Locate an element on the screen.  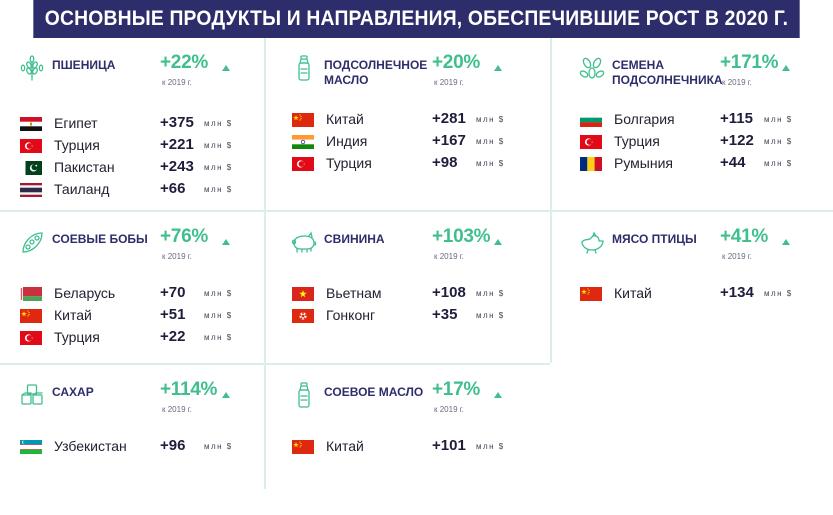
export-amount: +101 is located at coordinates (449, 445).